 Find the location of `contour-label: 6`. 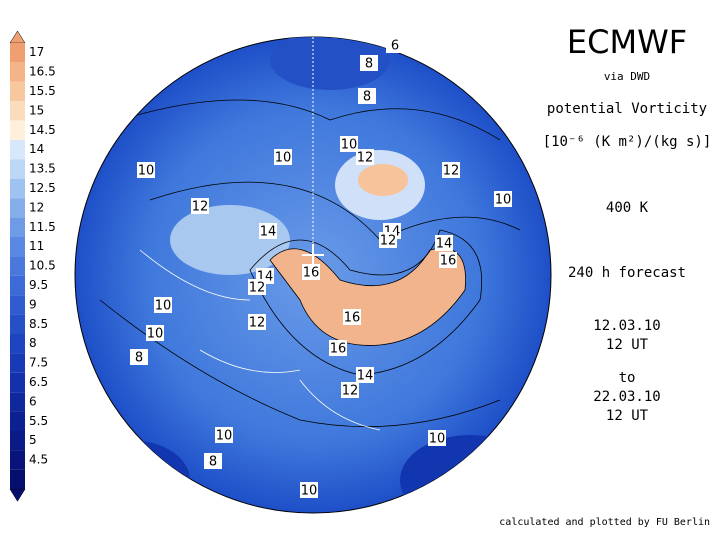

contour-label: 6 is located at coordinates (395, 46).